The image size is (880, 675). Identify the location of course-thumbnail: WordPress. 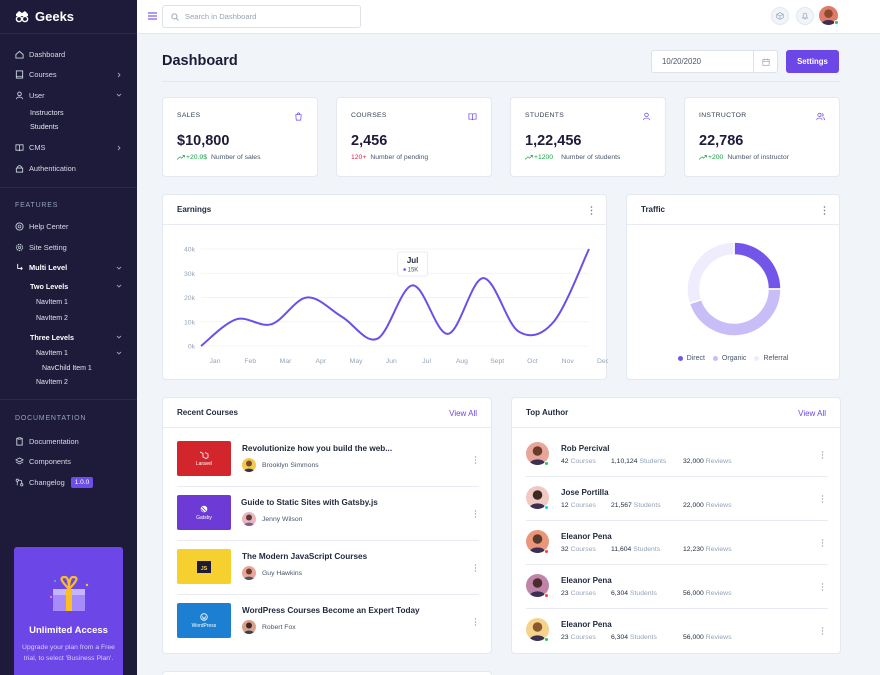
(204, 620).